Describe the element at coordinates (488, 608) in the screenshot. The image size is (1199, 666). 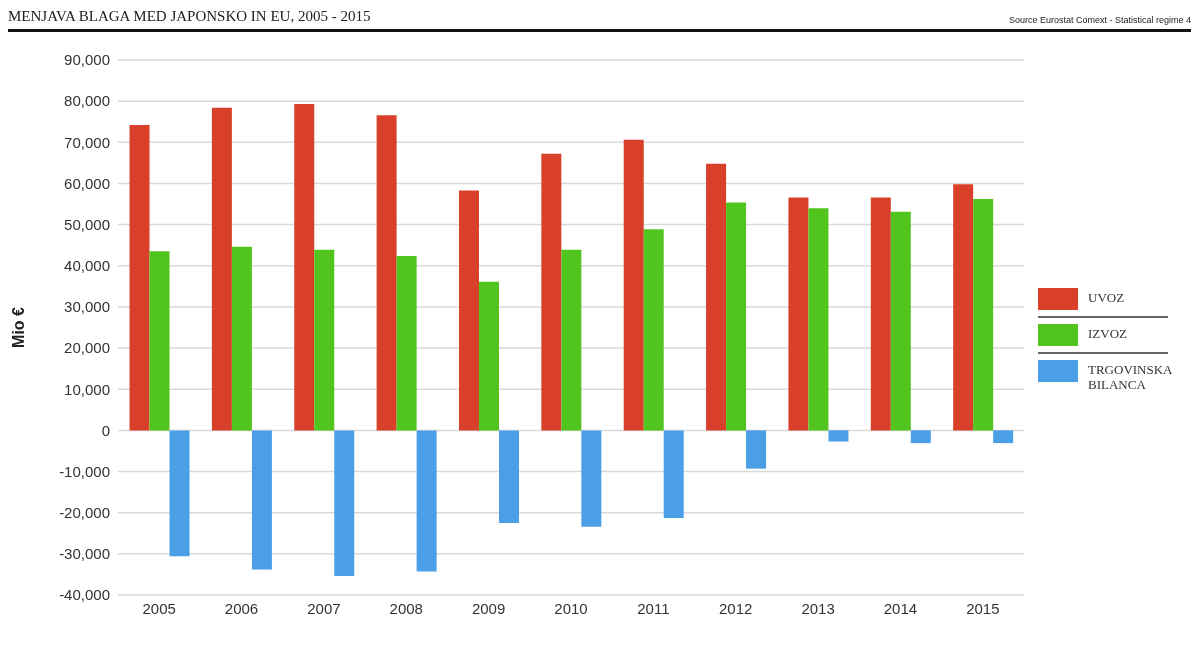
I see `x-tick-label: 2009` at that location.